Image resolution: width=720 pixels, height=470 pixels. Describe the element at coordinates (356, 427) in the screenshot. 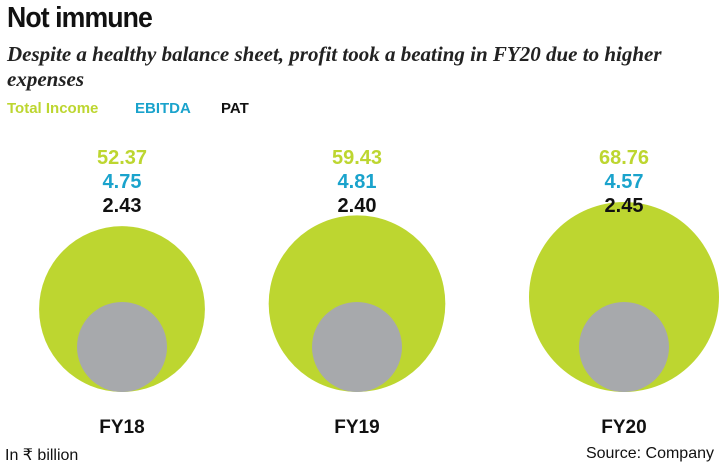

I see `category-label: FY19` at that location.